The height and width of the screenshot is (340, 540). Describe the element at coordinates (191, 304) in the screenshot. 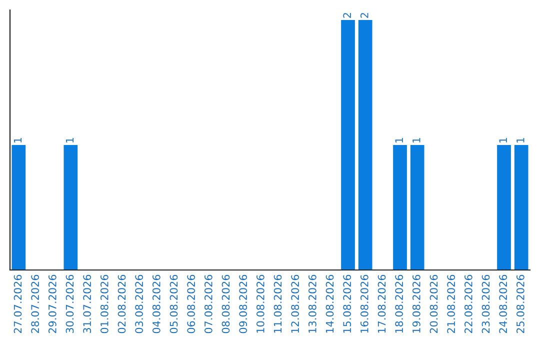

I see `x-tick-label: 06.08.2026` at that location.